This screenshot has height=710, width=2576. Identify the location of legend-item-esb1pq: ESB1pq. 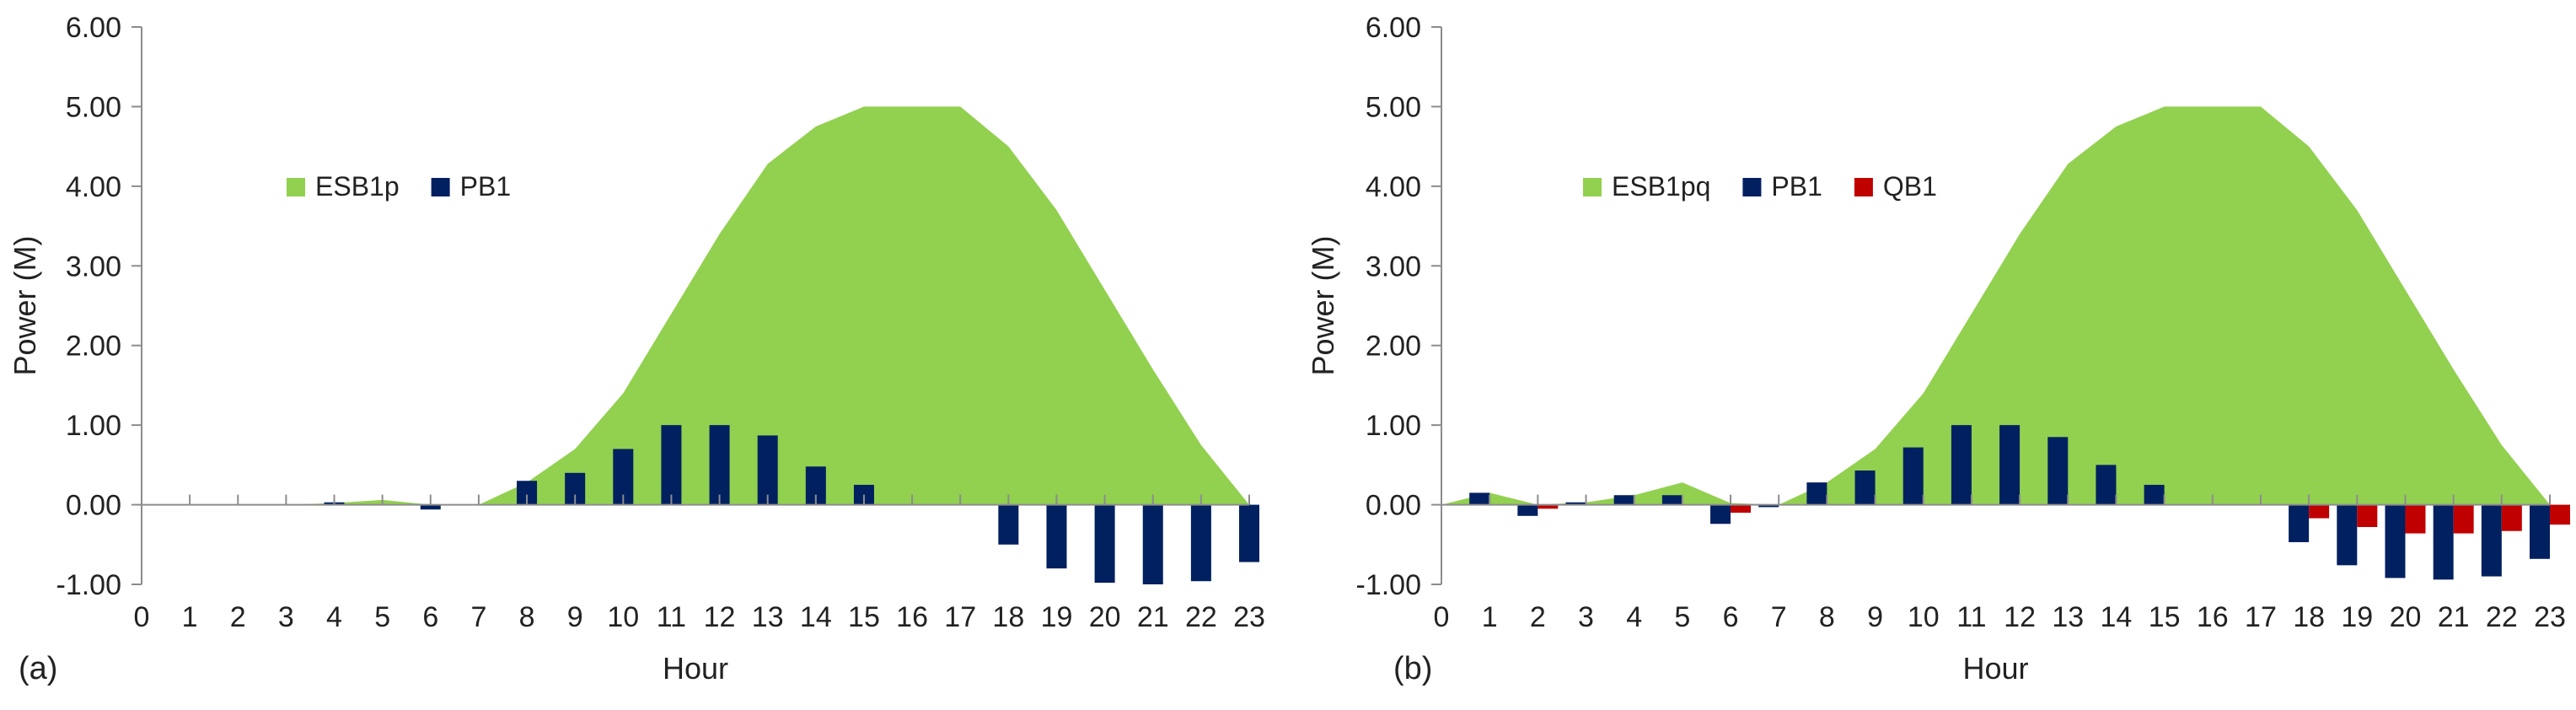
(1646, 186).